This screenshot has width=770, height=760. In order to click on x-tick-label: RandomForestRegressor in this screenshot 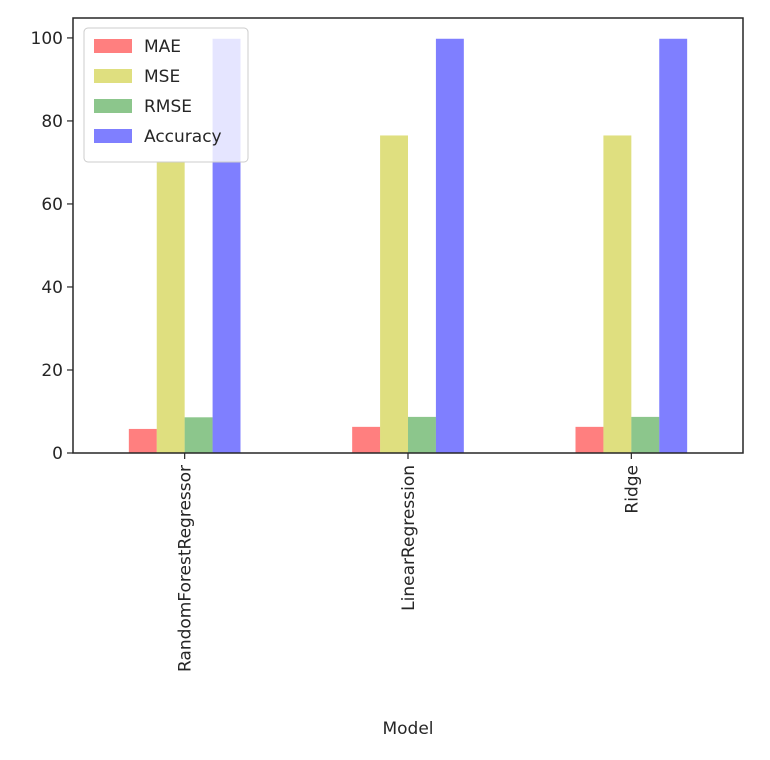, I will do `click(186, 568)`.